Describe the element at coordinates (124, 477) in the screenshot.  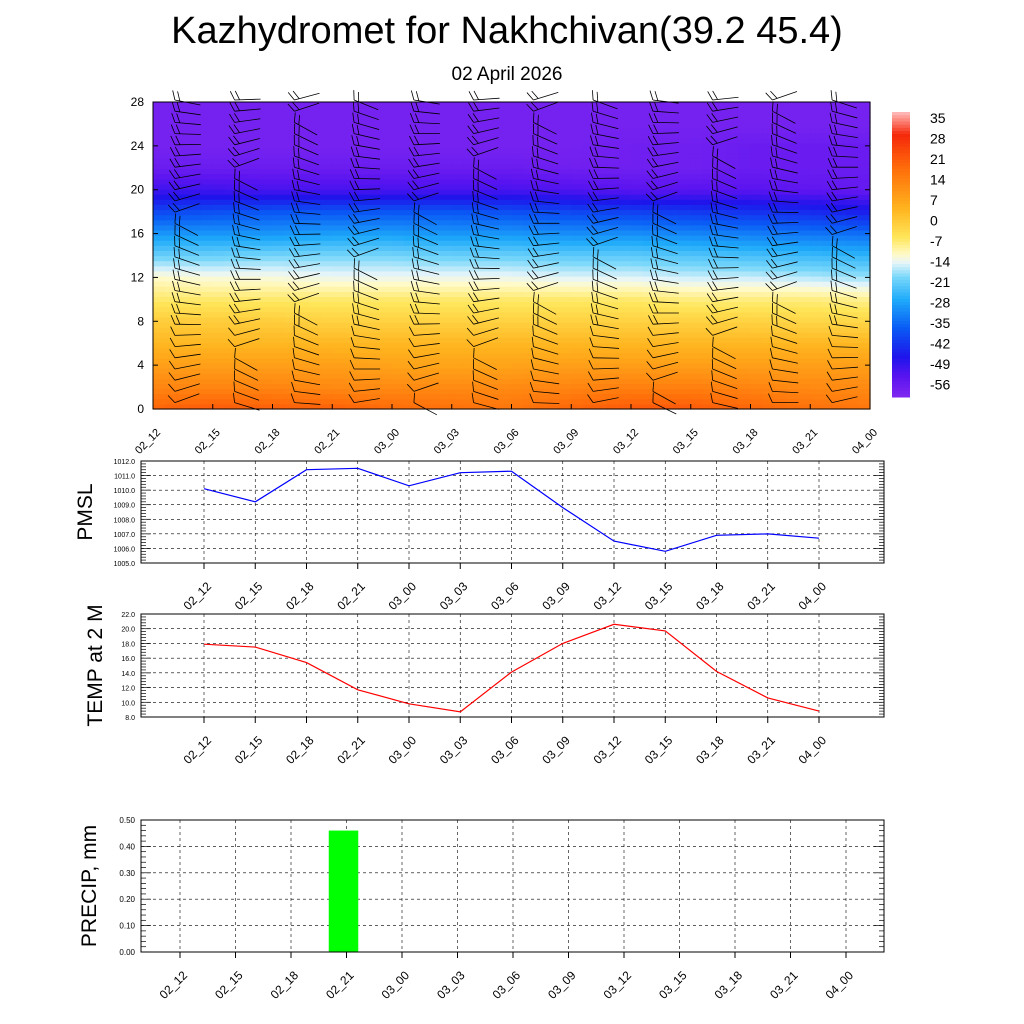
I see `pmsl-y-tick-label: 1011.0` at that location.